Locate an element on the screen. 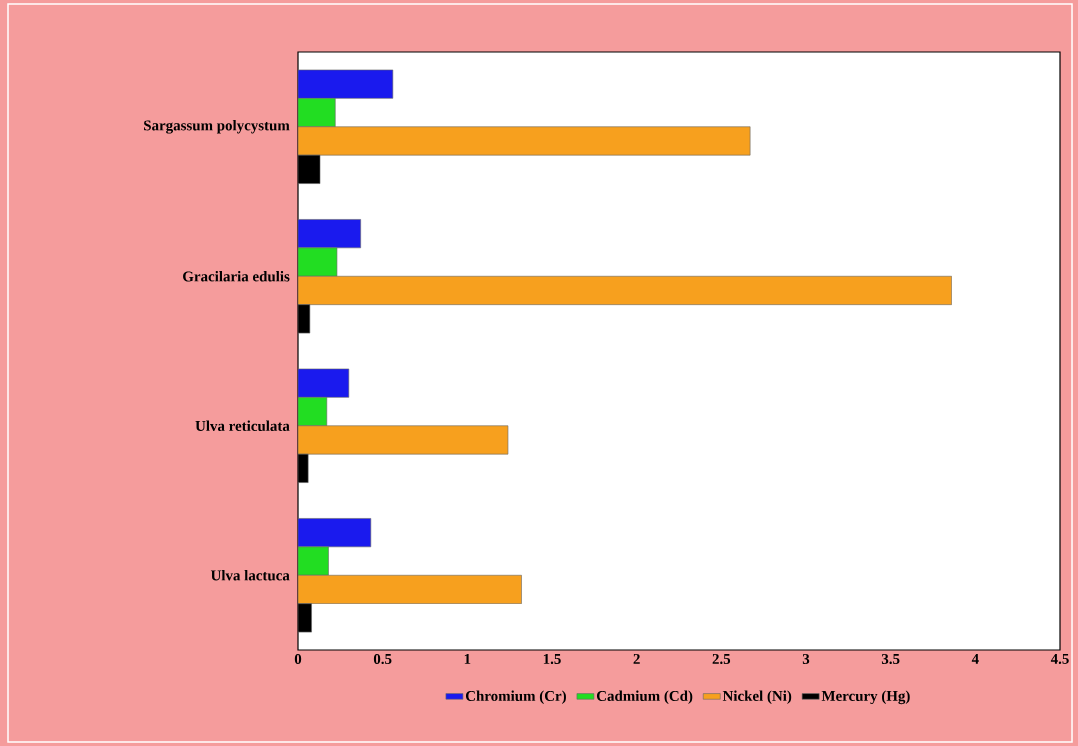 The width and height of the screenshot is (1078, 746). y-tick-label: Sargassum polycystum is located at coordinates (217, 126).